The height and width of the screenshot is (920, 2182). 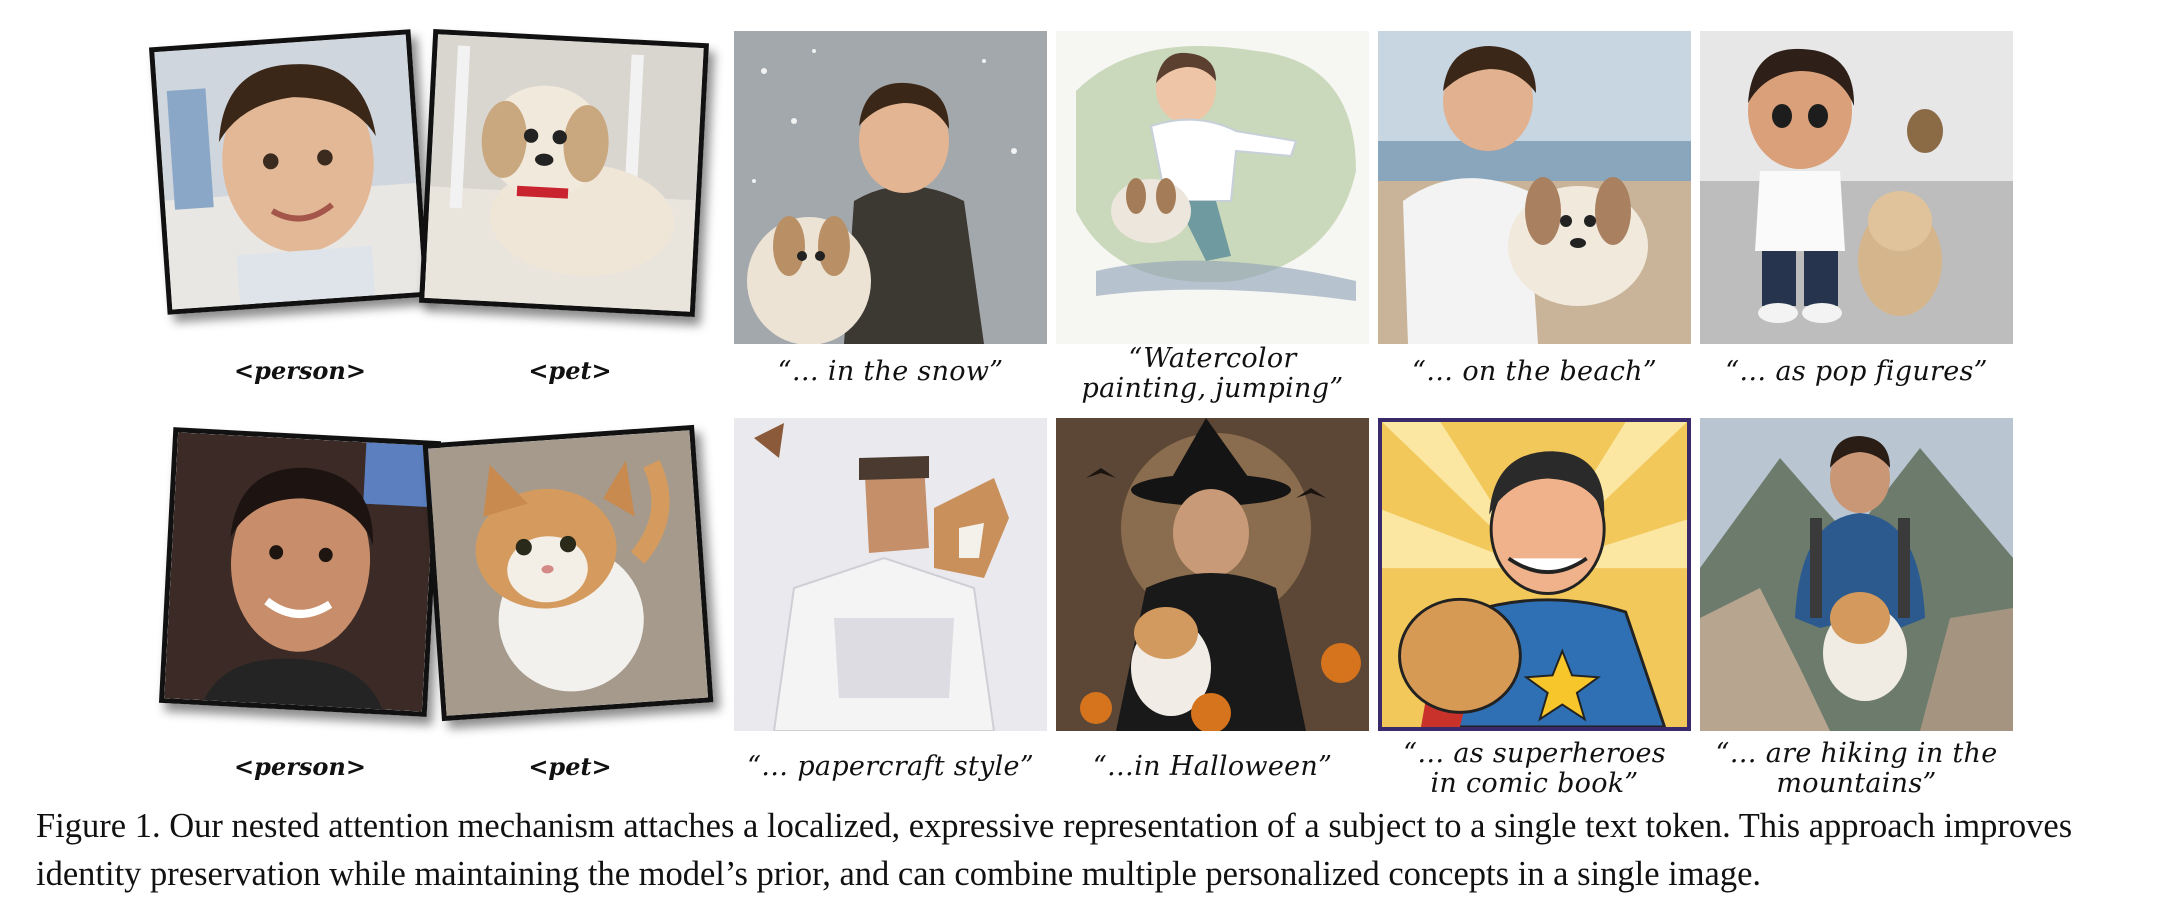 I want to click on token-person-row2: <person>, so click(x=300, y=766).